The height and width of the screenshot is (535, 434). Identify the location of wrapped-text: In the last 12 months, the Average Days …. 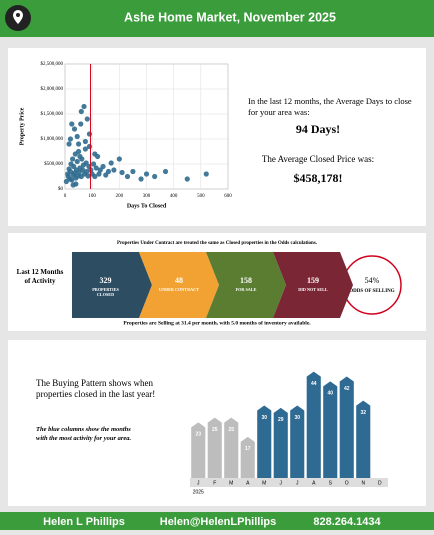
(330, 106).